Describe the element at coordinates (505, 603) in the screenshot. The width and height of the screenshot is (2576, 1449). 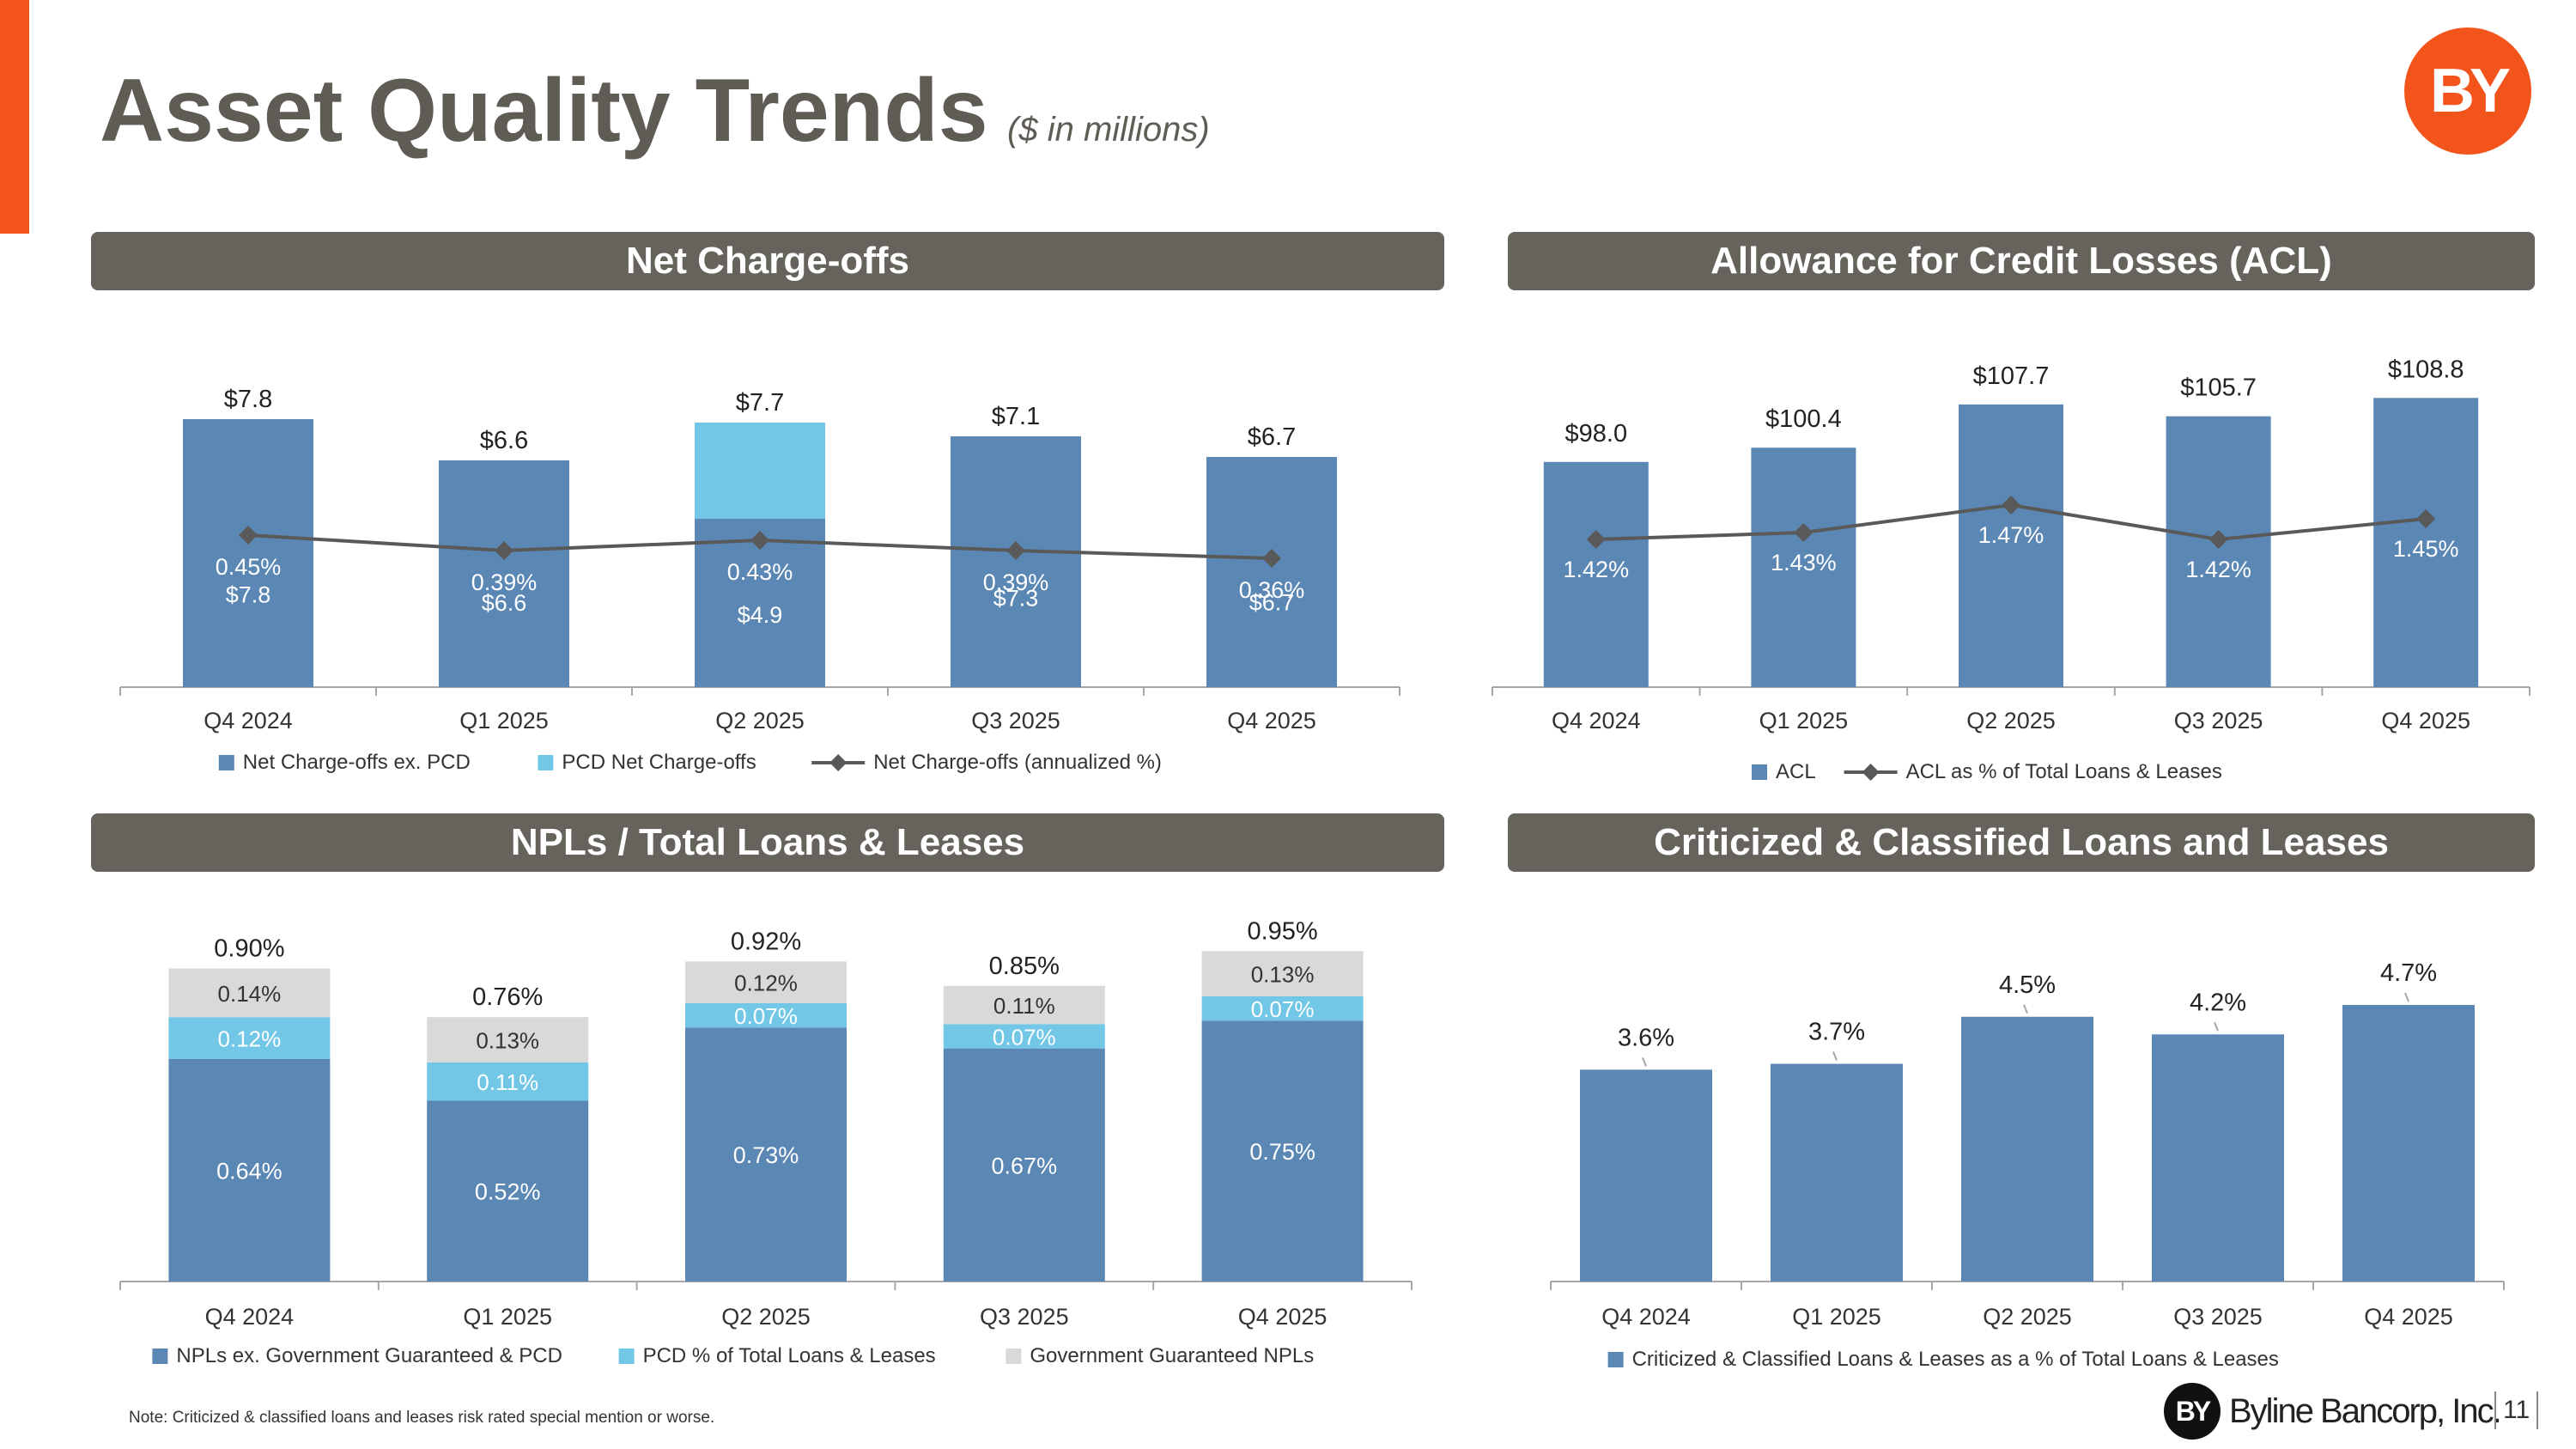
I see `nco-bar-label: $6.6` at that location.